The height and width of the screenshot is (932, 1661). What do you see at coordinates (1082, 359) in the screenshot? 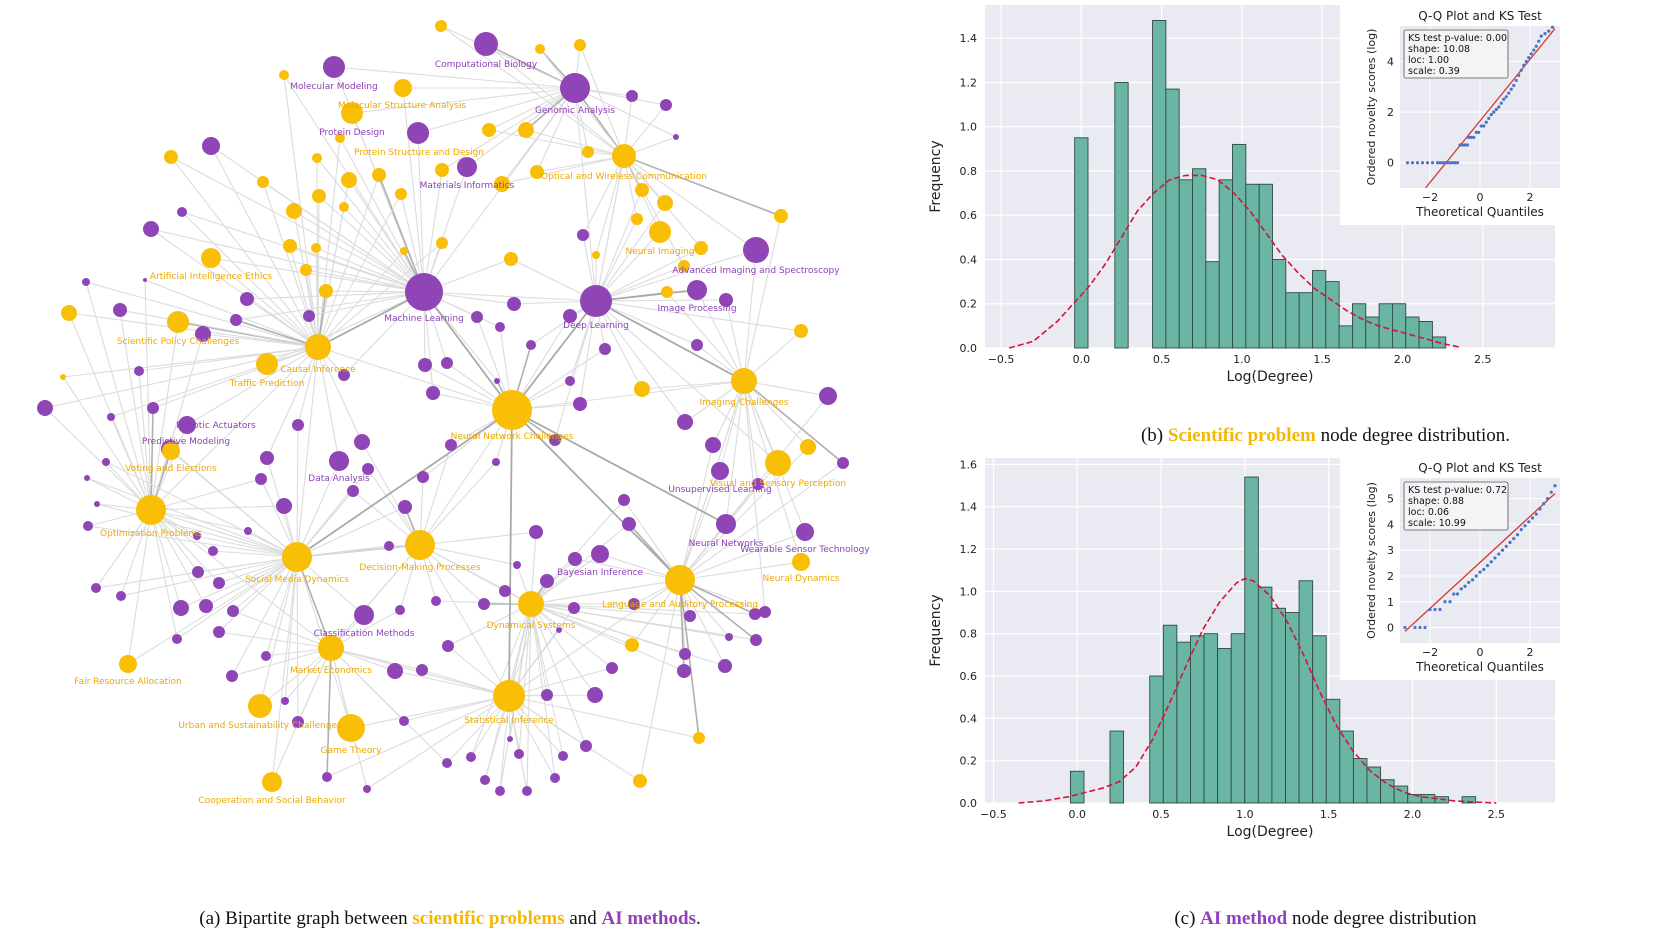
I see `x-tick-label: 0.0` at bounding box center [1082, 359].